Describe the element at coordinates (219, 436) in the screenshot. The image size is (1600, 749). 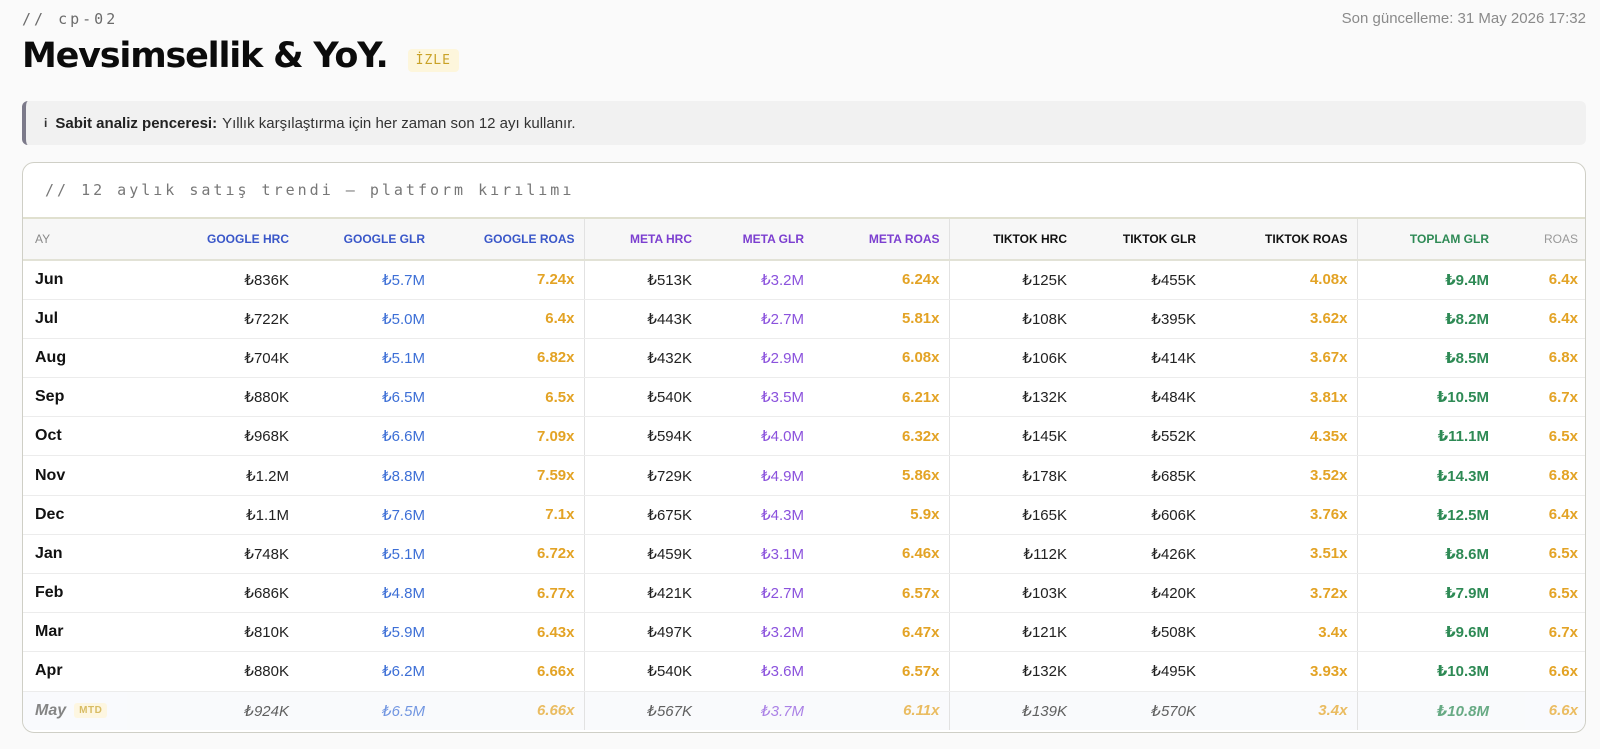
I see `cell-google-hrc: ₺968K` at that location.